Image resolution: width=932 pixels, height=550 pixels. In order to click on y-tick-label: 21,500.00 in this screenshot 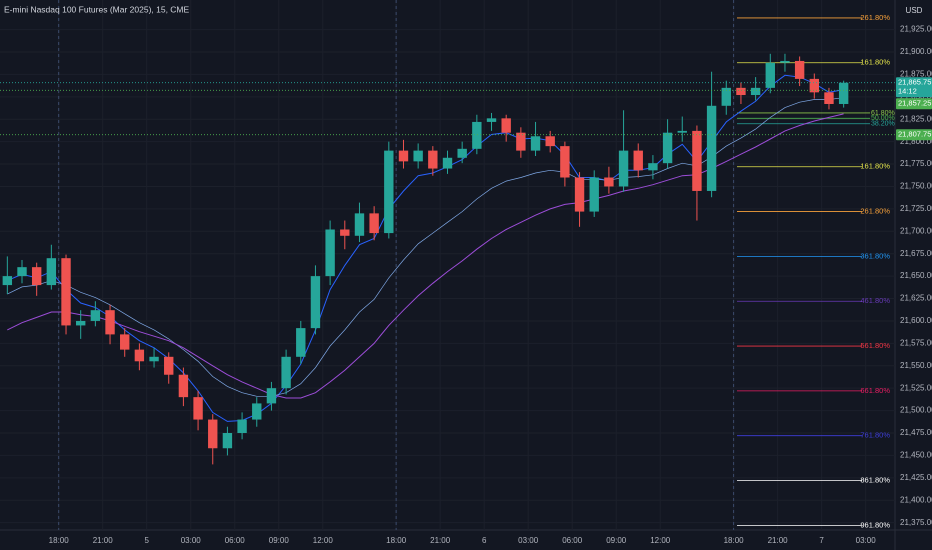, I will do `click(916, 410)`.